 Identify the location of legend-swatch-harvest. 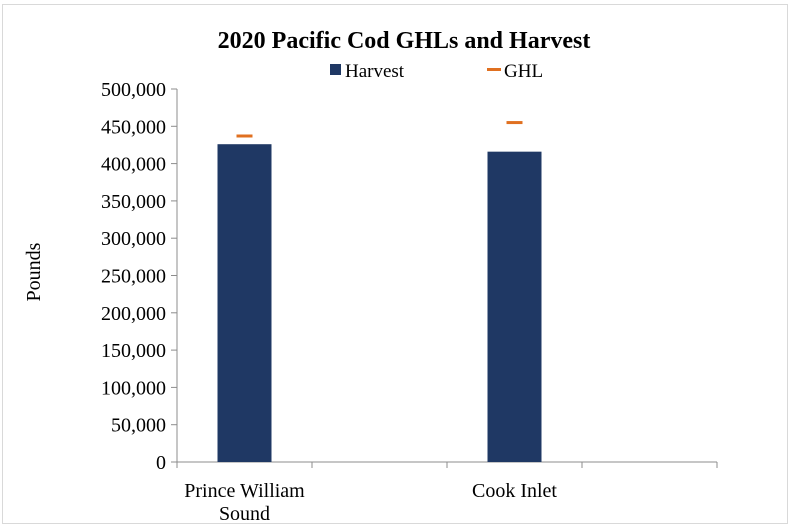
(335, 69).